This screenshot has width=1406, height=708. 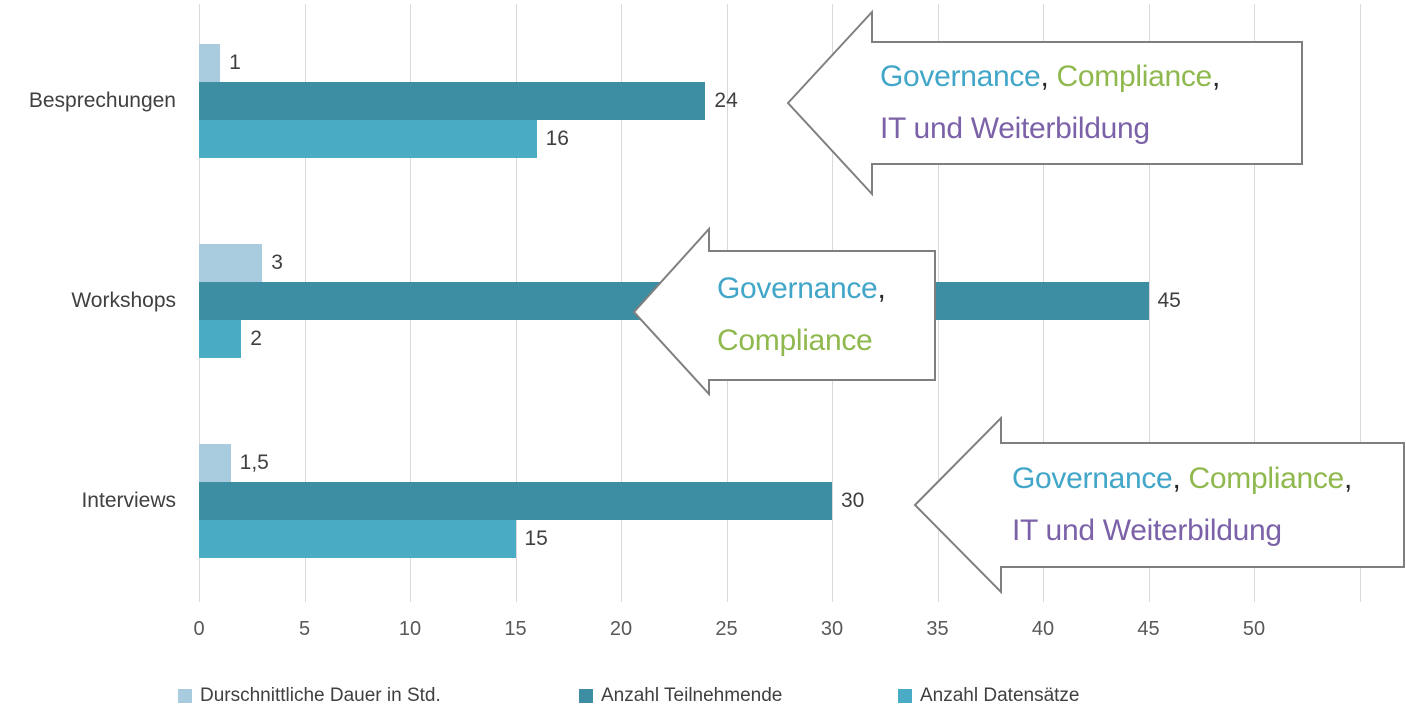 What do you see at coordinates (832, 629) in the screenshot?
I see `x-tick-label: 30` at bounding box center [832, 629].